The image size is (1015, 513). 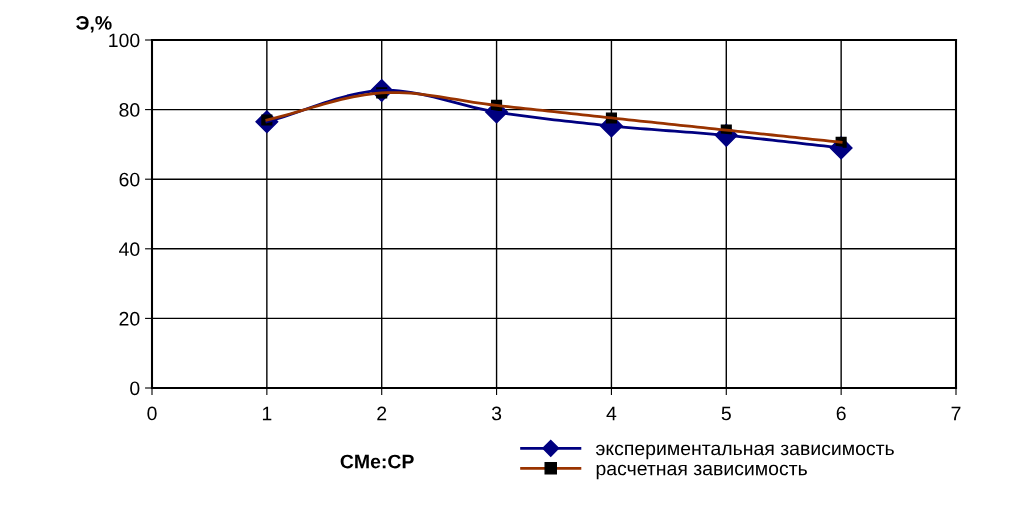 I want to click on y-tick-label: 80, so click(x=129, y=110).